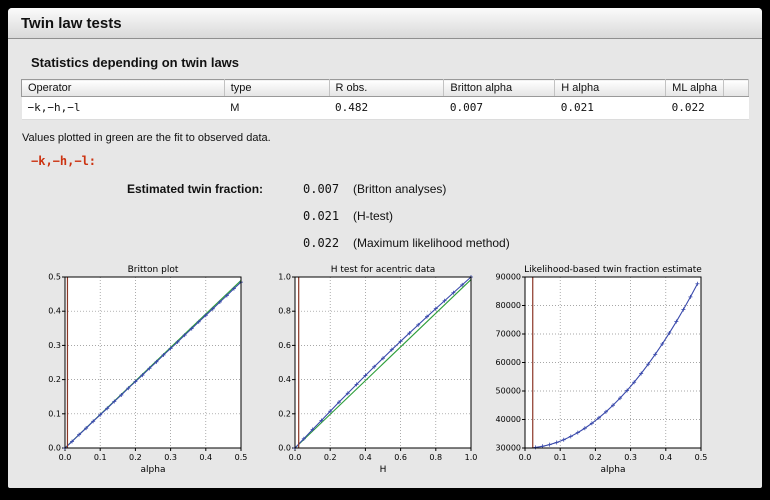  What do you see at coordinates (385, 23) in the screenshot?
I see `window-titlebar: Twin law tests` at bounding box center [385, 23].